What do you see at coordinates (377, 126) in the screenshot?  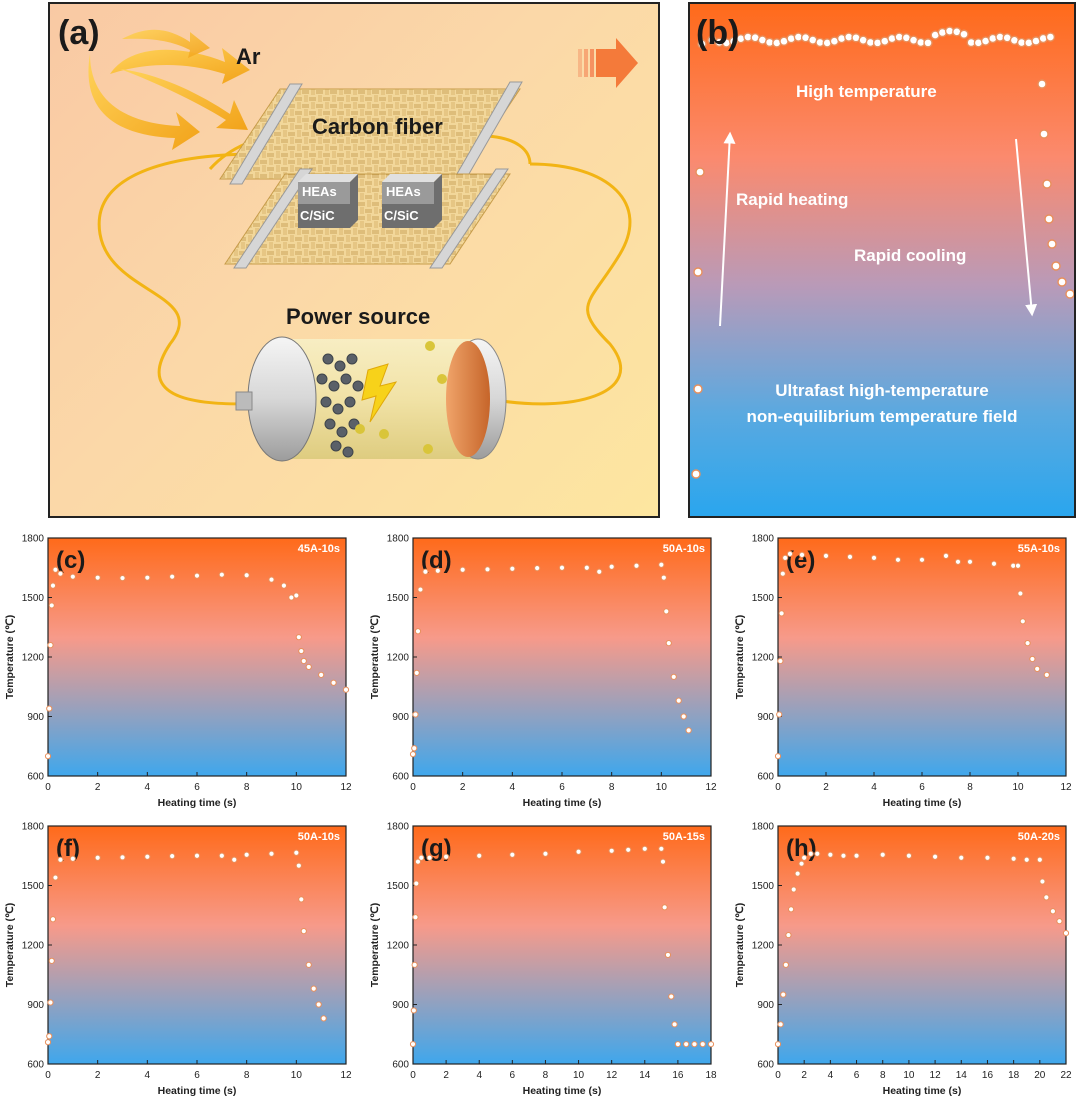 I see `carbon-fiber-label: Carbon fiber` at bounding box center [377, 126].